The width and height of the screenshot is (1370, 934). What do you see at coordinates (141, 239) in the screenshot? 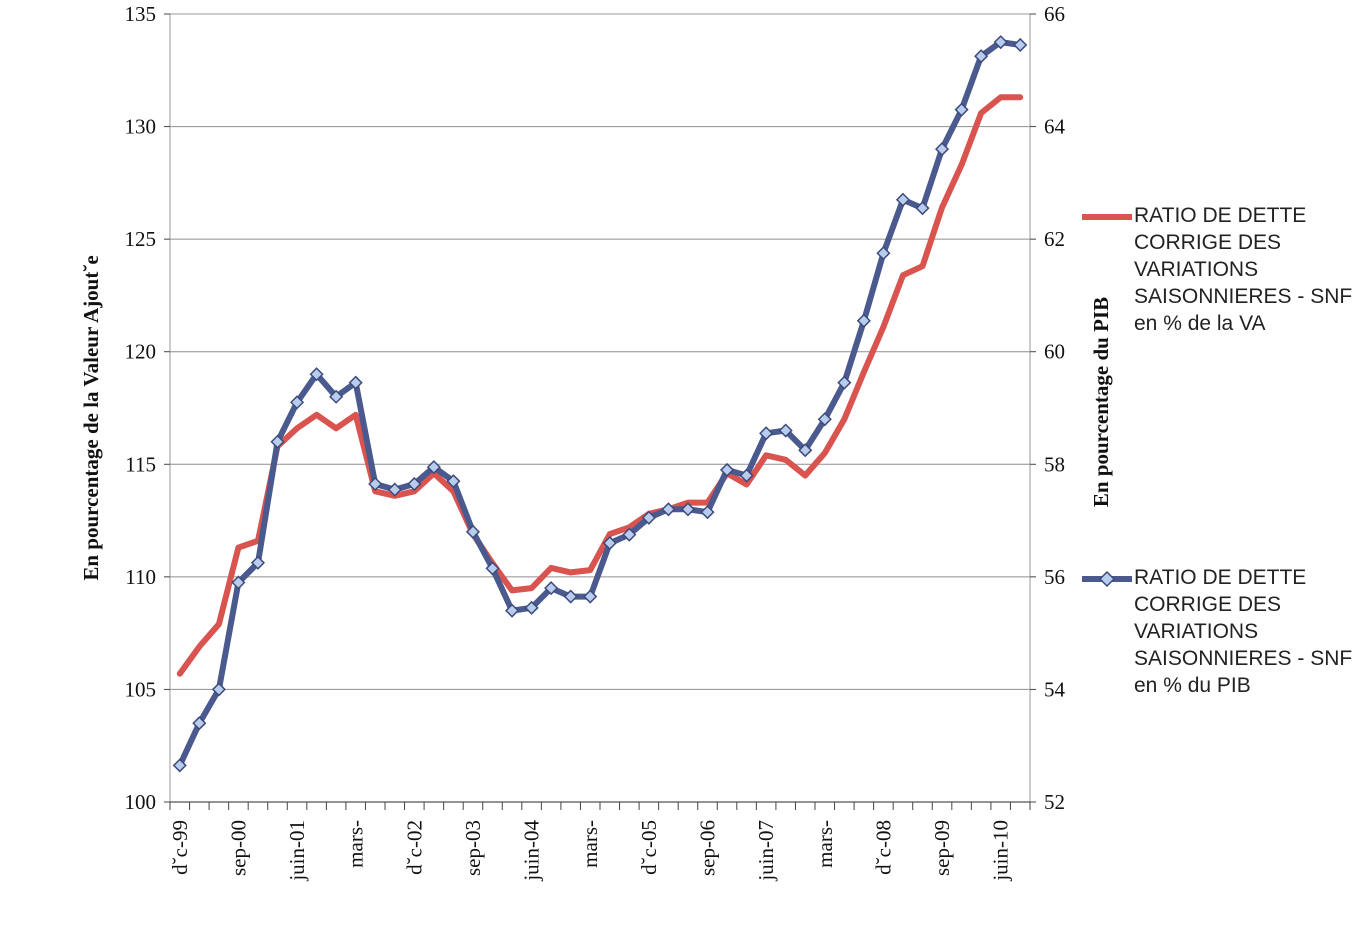
I see `left-tick-label: 125` at bounding box center [141, 239].